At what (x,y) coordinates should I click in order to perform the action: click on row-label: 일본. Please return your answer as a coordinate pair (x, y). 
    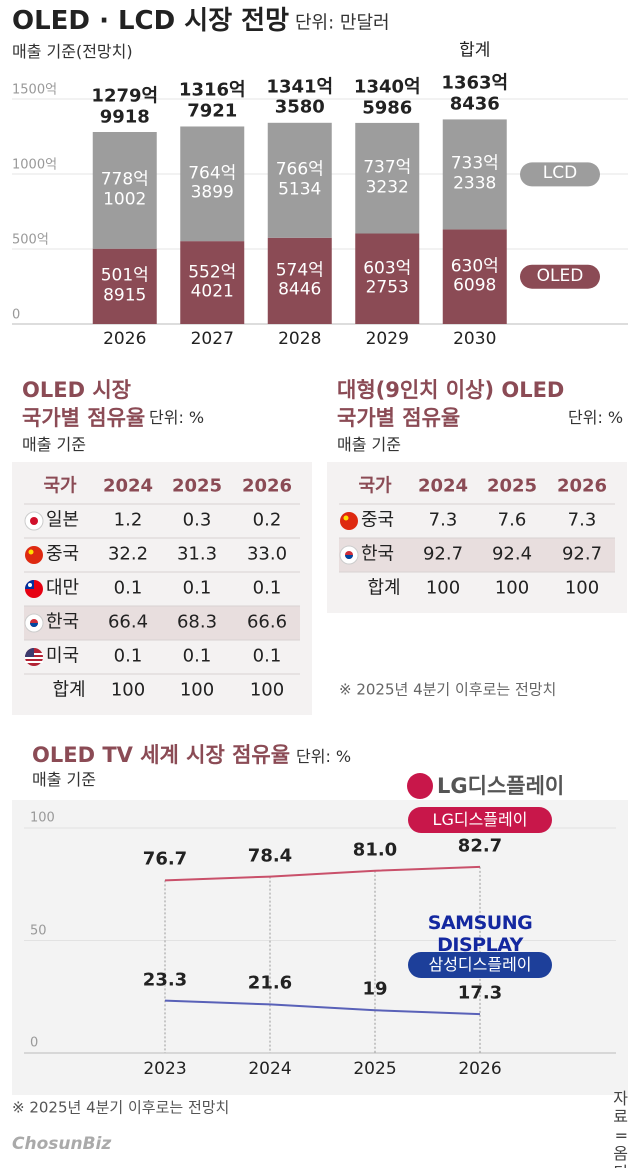
    Looking at the image, I should click on (63, 520).